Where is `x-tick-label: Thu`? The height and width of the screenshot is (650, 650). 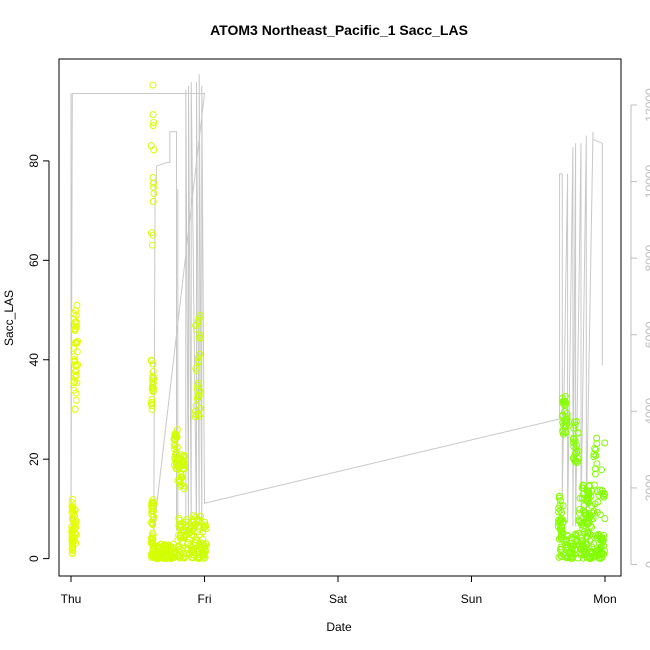 x-tick-label: Thu is located at coordinates (71, 599).